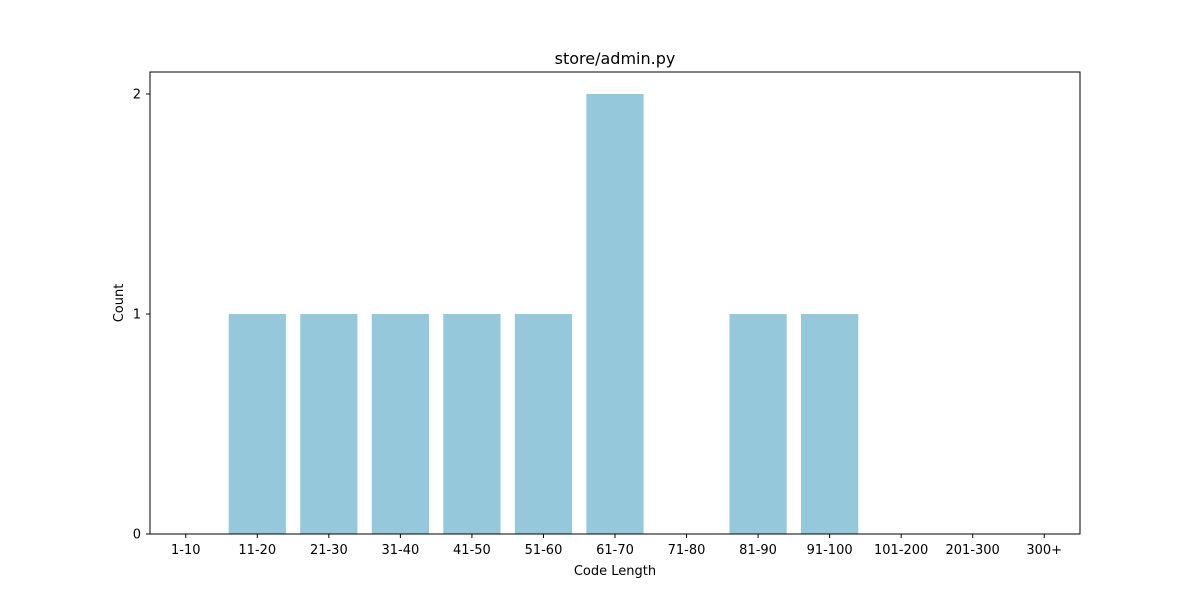 The image size is (1200, 600). I want to click on x-tick-label: 91-100, so click(830, 550).